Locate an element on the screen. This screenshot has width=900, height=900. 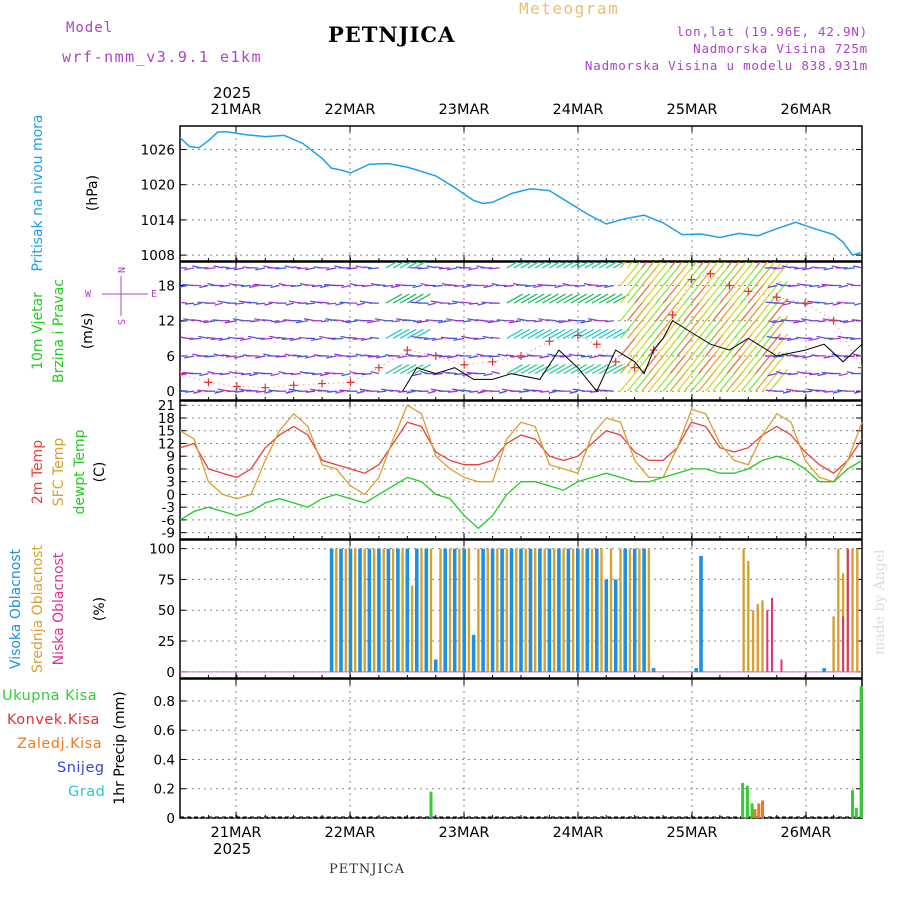
page-title: PETNJICA is located at coordinates (392, 34).